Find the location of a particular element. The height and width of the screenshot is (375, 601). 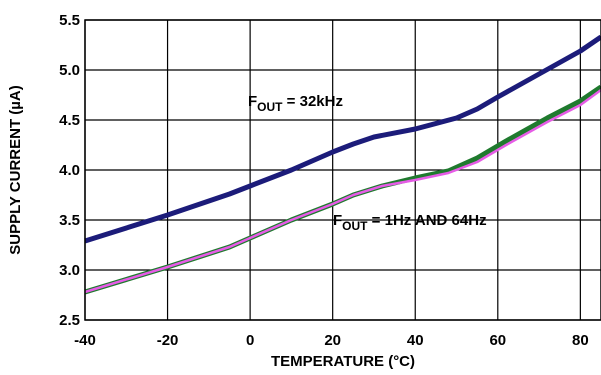

x-tick-labels: -40 -20 0 20 40 60 80 is located at coordinates (331, 340).